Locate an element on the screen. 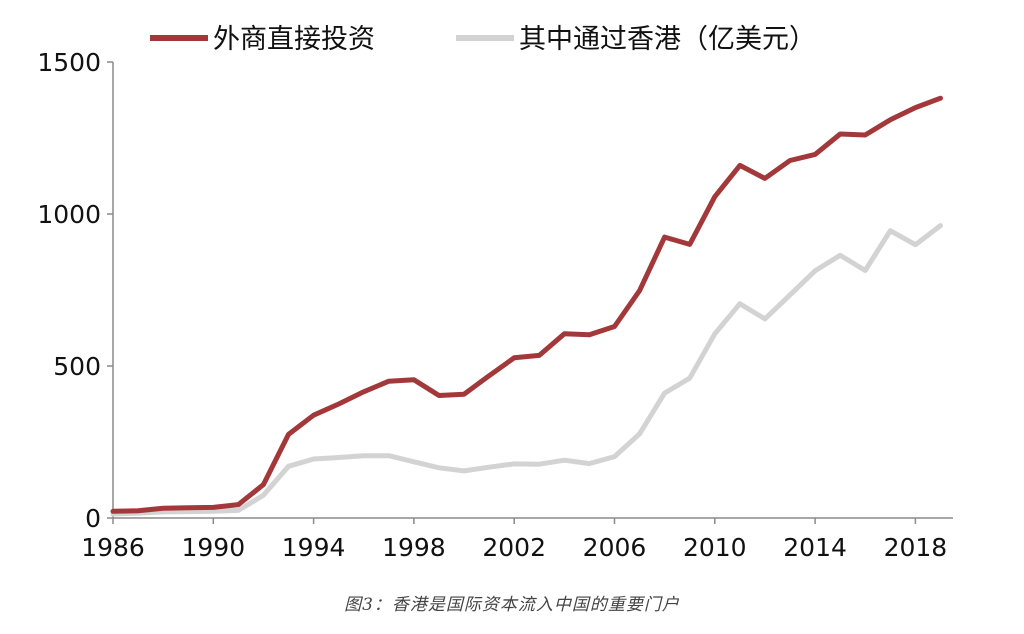 The height and width of the screenshot is (634, 1024). y-tick-label: 500 is located at coordinates (77, 366).